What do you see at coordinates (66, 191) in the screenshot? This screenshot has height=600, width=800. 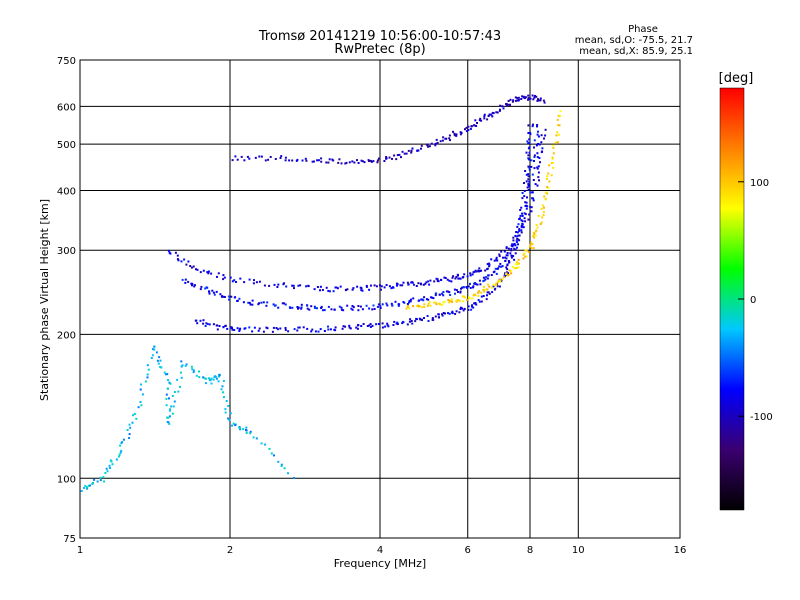 I see `y-tick-label: 400` at bounding box center [66, 191].